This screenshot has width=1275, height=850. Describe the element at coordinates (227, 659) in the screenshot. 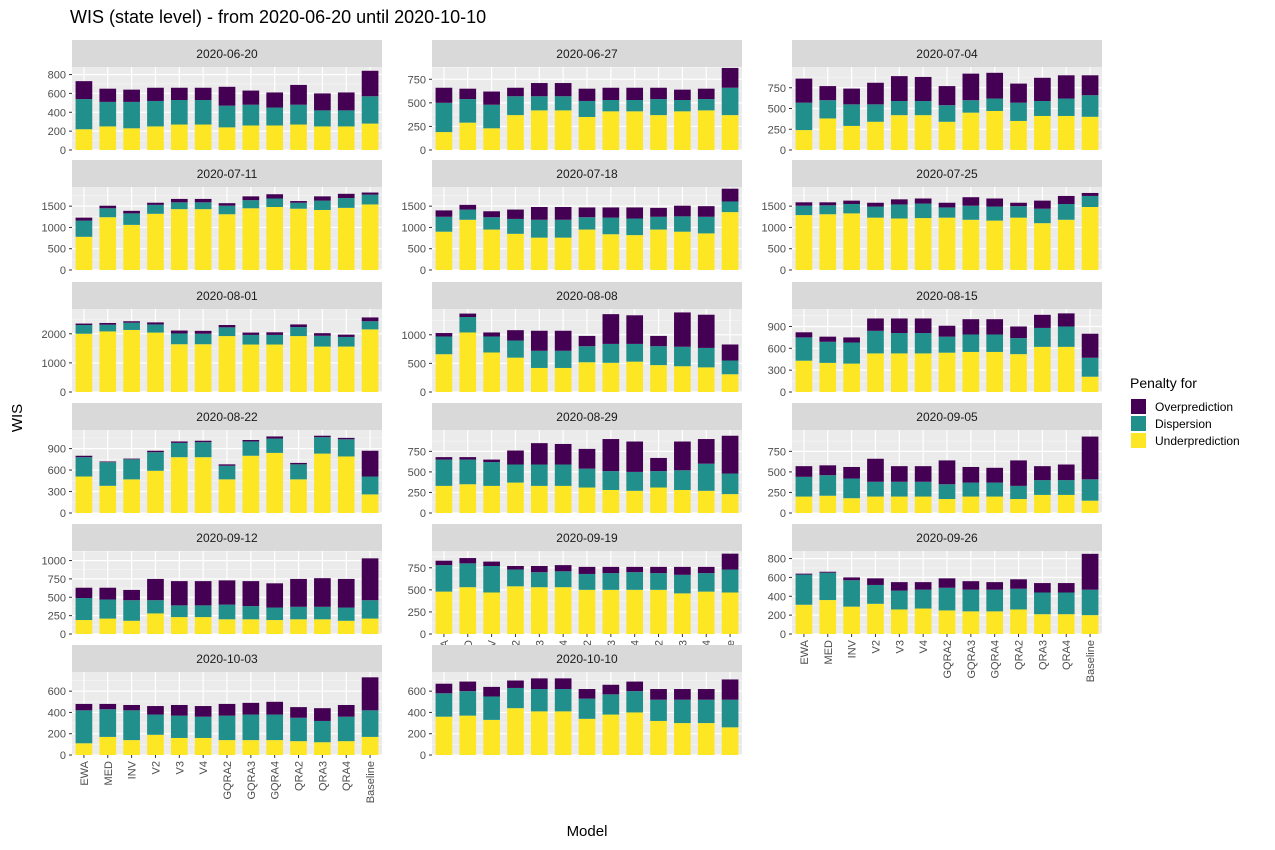

I see `facet-strip-label: 2020-10-03` at that location.